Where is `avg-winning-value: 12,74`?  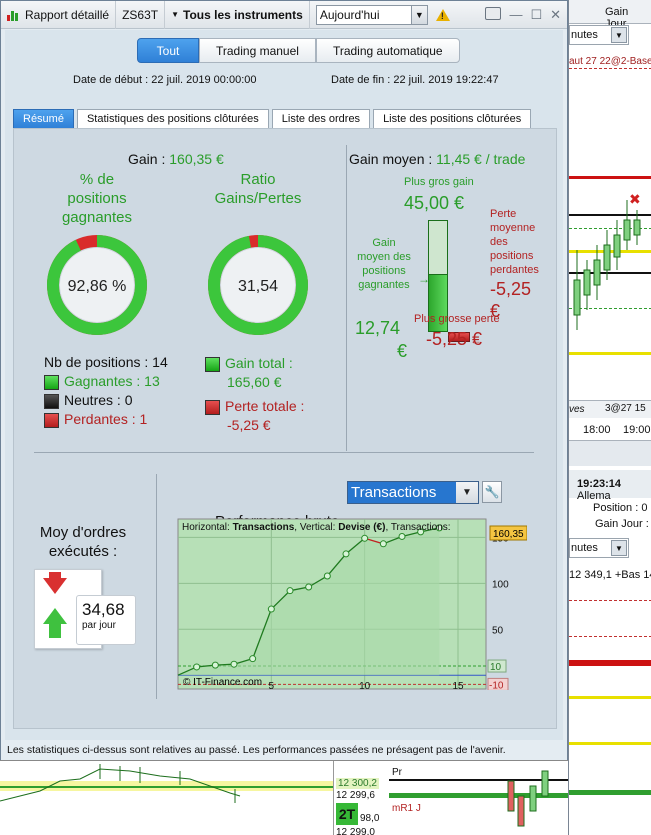
avg-winning-value: 12,74 is located at coordinates (378, 328).